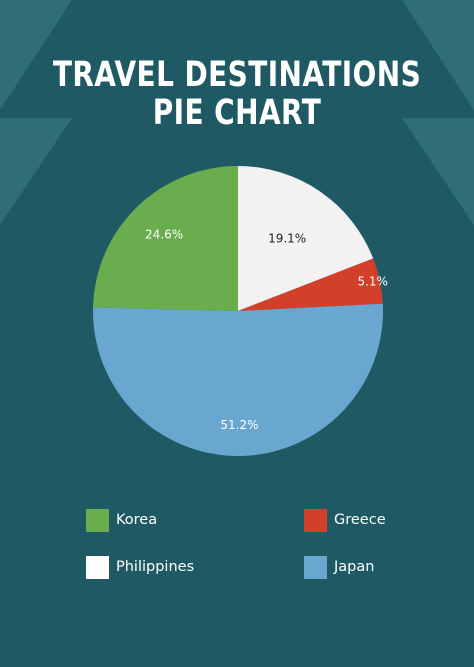 This screenshot has height=667, width=474. I want to click on legend-swatch-japan, so click(315, 567).